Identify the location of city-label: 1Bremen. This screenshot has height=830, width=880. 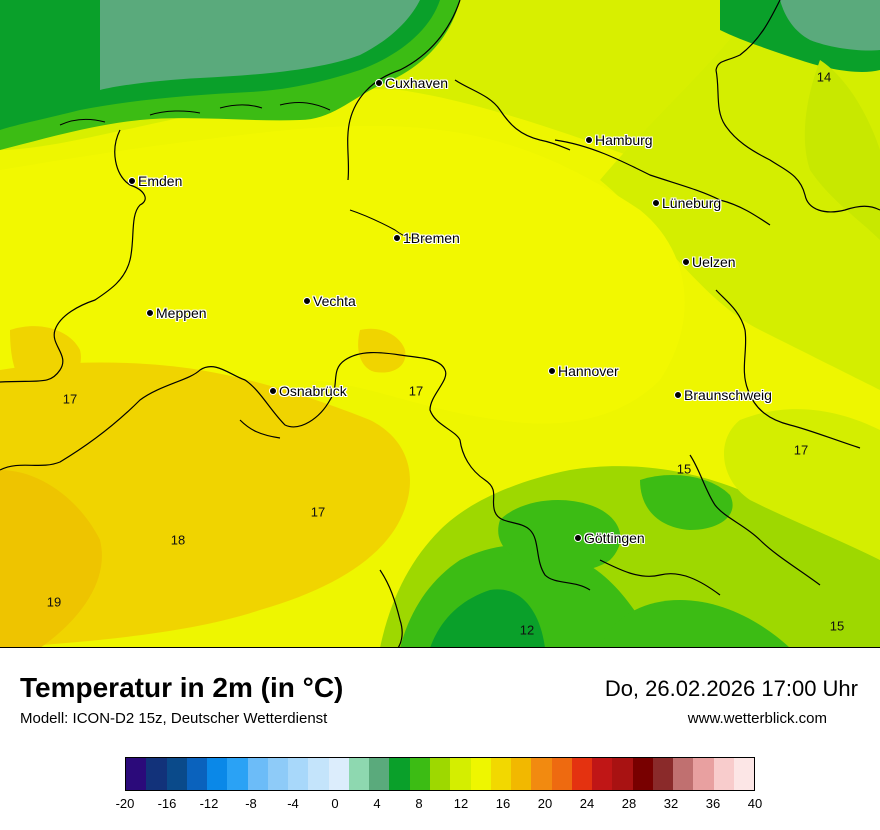
(431, 238).